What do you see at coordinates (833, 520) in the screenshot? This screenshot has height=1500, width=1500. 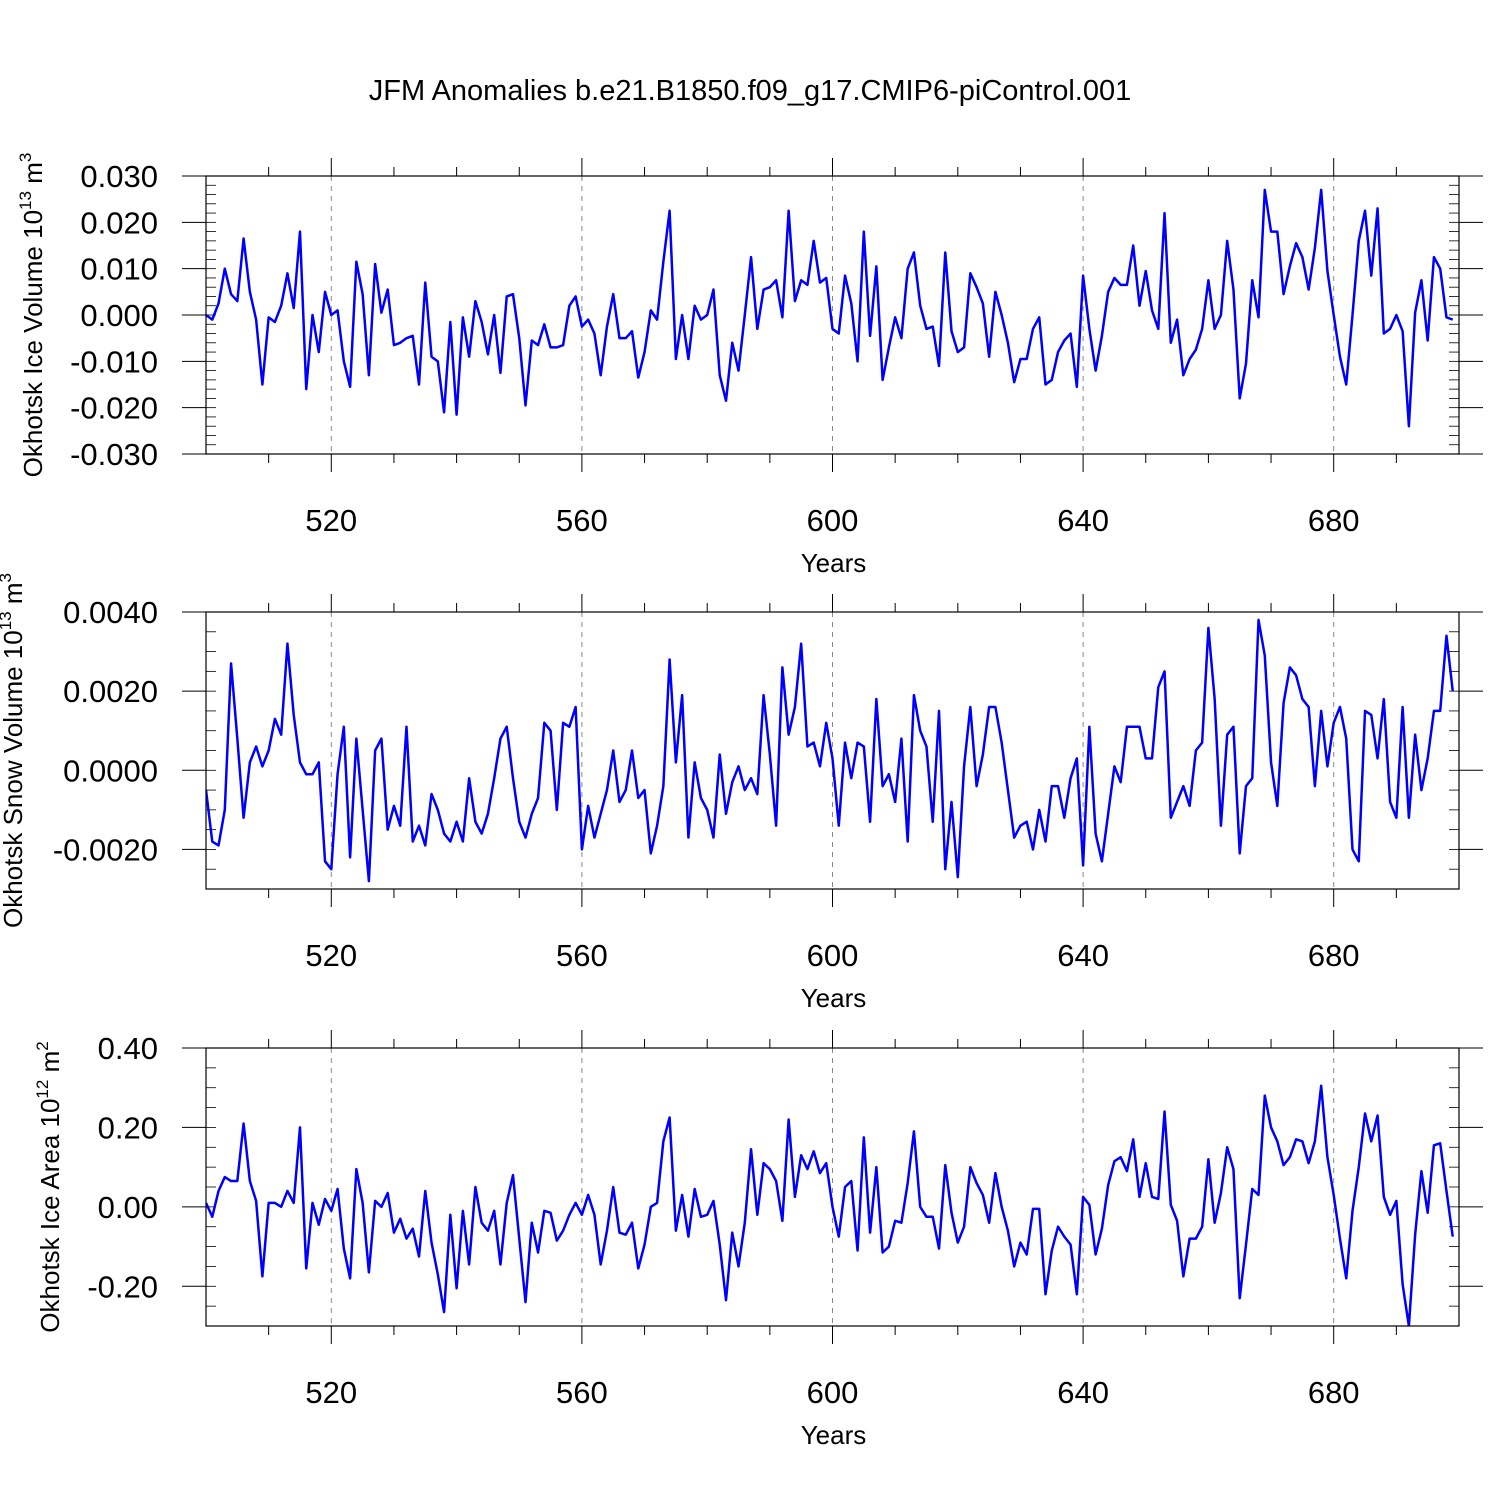 I see `ice-volume-x-tick-label: 600` at bounding box center [833, 520].